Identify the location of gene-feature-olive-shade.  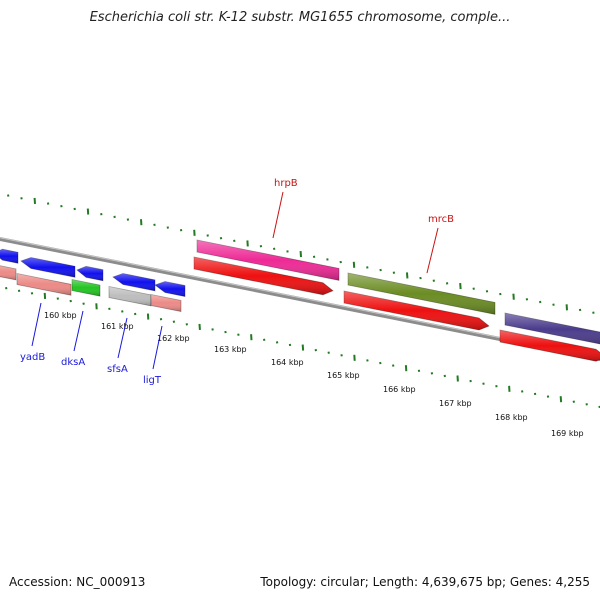
(421, 294).